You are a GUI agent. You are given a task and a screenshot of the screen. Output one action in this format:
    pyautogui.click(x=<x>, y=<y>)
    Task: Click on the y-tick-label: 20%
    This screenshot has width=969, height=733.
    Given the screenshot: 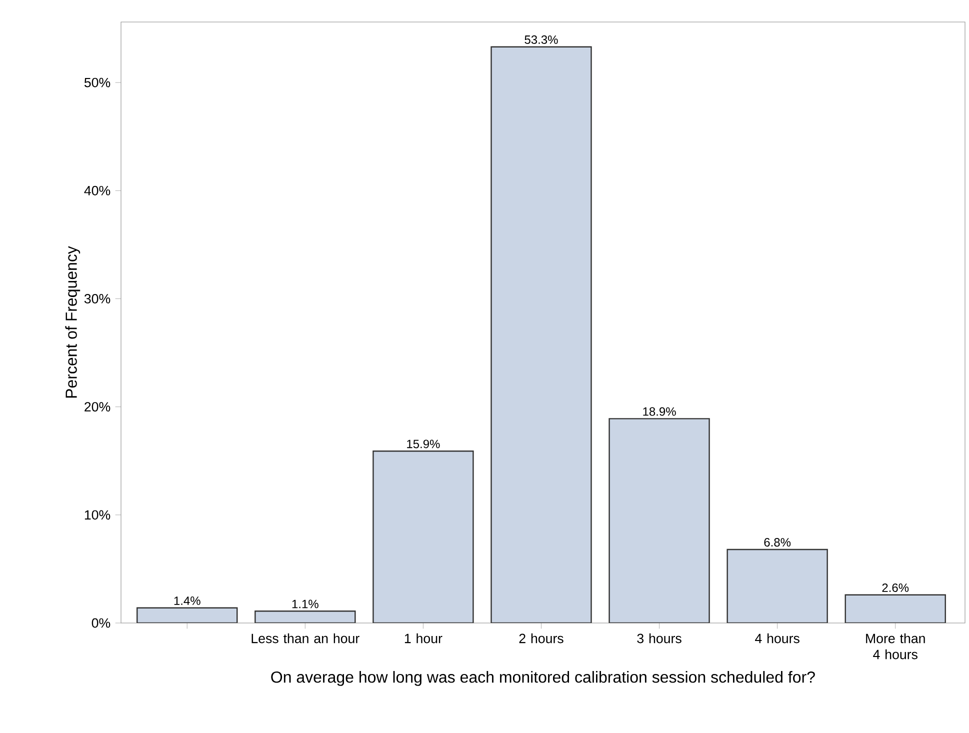 What is the action you would take?
    pyautogui.click(x=97, y=407)
    